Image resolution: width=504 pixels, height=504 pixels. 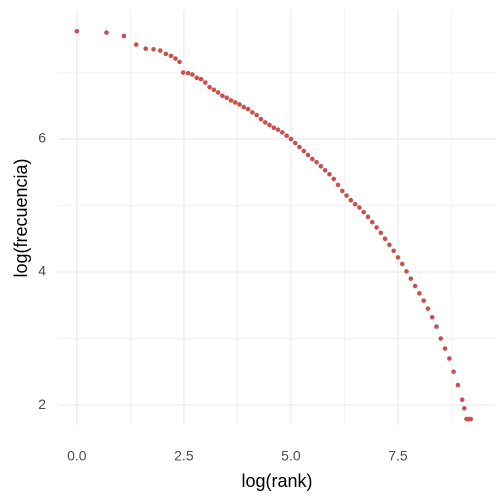 I want to click on y-tick-label: 4, so click(x=42, y=271).